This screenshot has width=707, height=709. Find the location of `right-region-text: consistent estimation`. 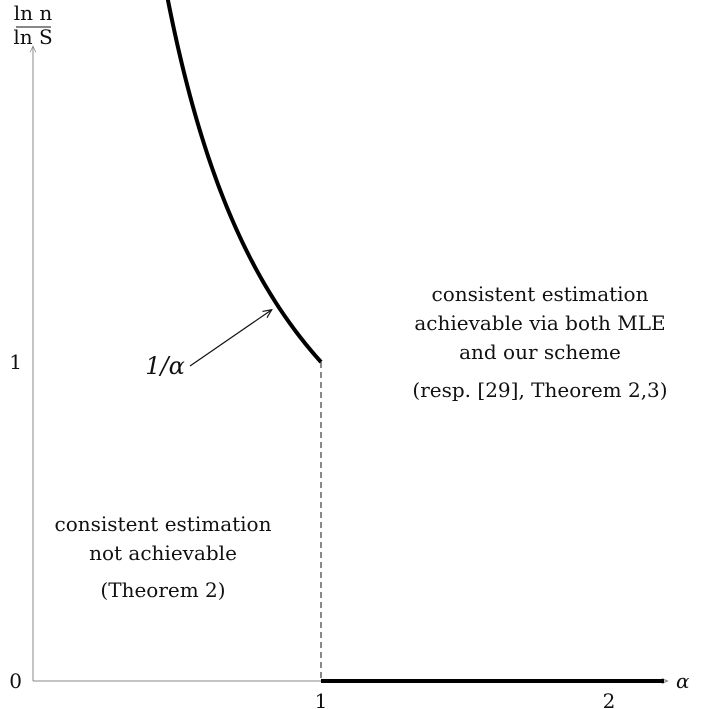

right-region-text: consistent estimation is located at coordinates (540, 294).